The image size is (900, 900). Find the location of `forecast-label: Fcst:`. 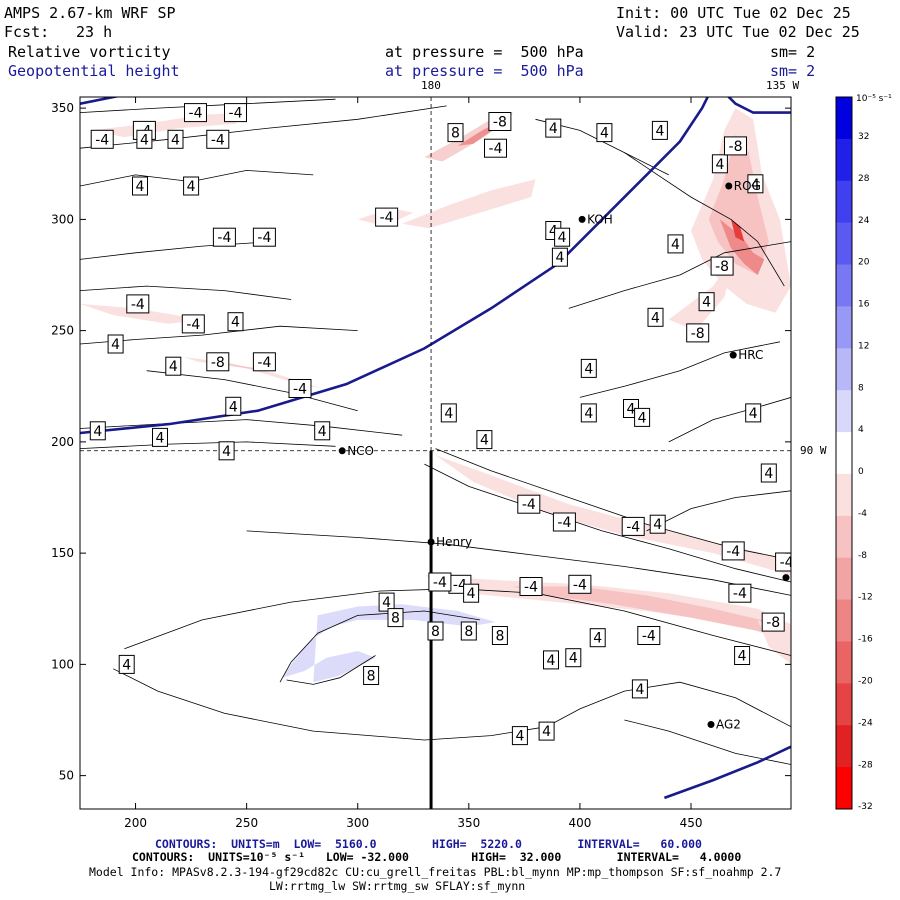

forecast-label: Fcst: is located at coordinates (27, 32).